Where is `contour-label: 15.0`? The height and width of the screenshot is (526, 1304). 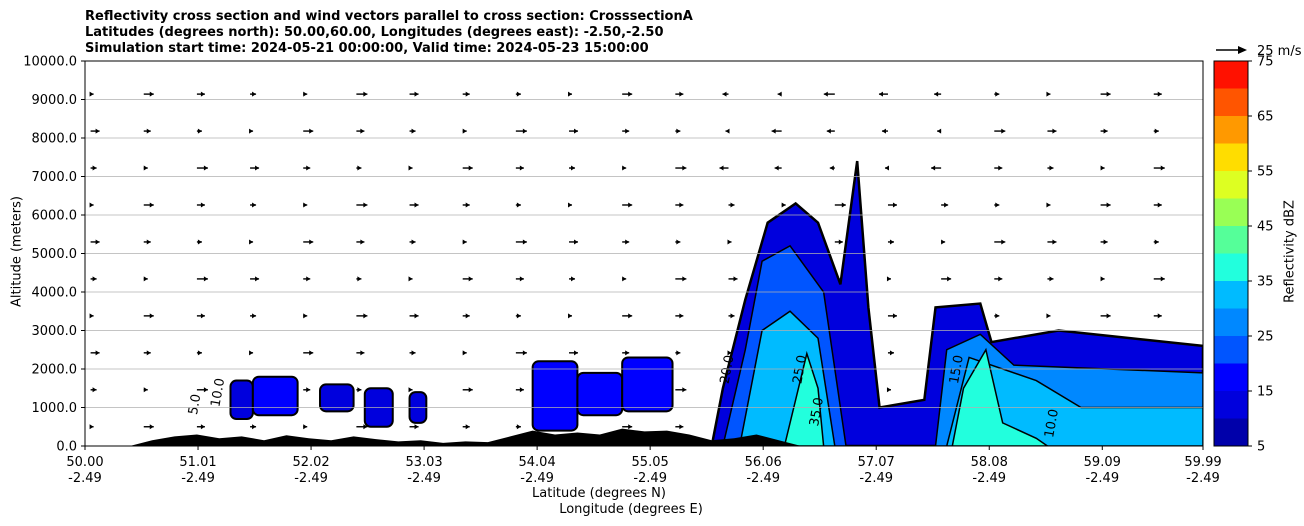 contour-label: 15.0 is located at coordinates (957, 369).